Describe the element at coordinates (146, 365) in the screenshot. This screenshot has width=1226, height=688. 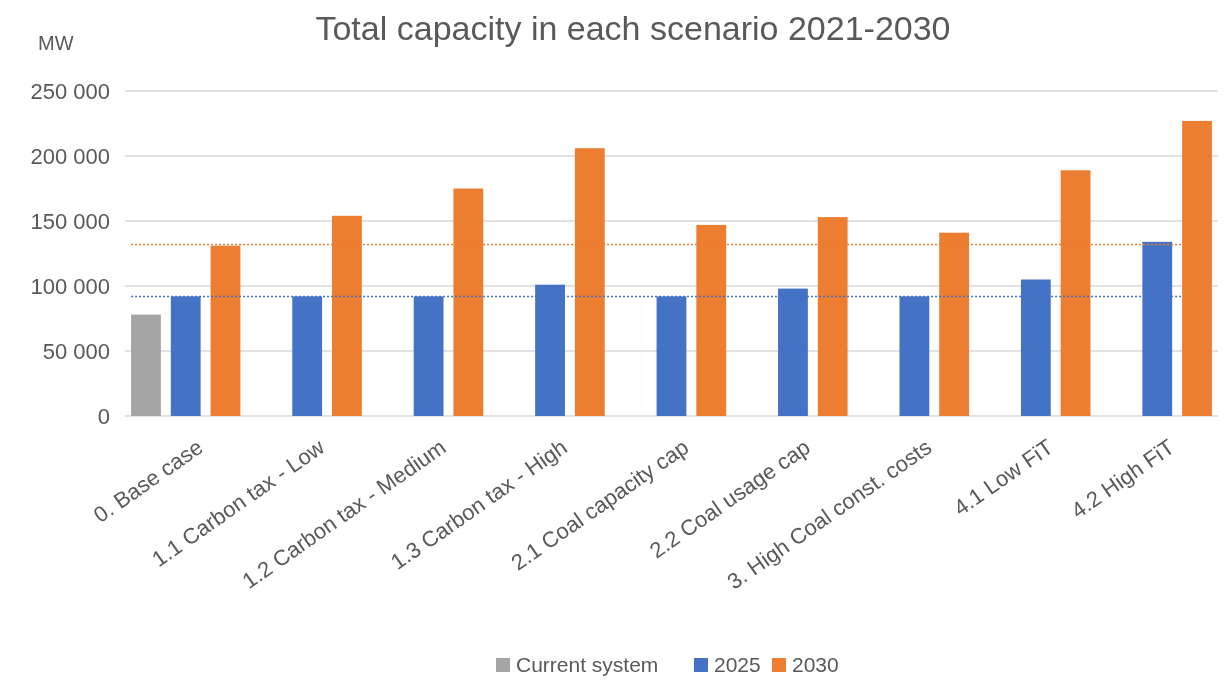
I see `bar` at that location.